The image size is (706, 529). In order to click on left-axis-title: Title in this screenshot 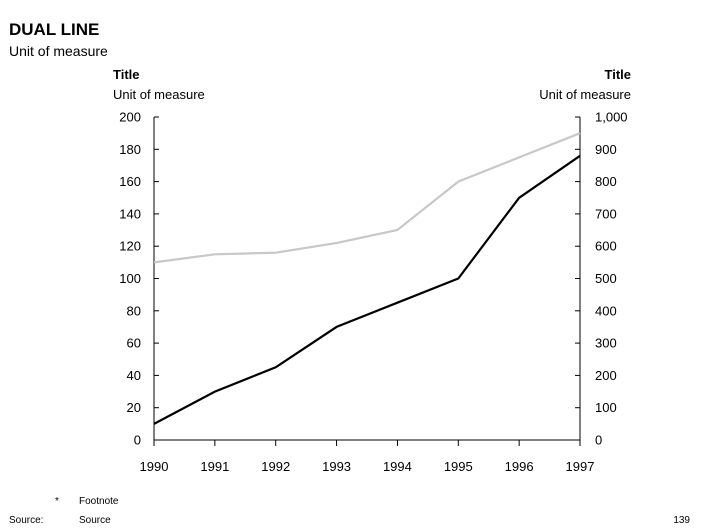, I will do `click(126, 74)`.